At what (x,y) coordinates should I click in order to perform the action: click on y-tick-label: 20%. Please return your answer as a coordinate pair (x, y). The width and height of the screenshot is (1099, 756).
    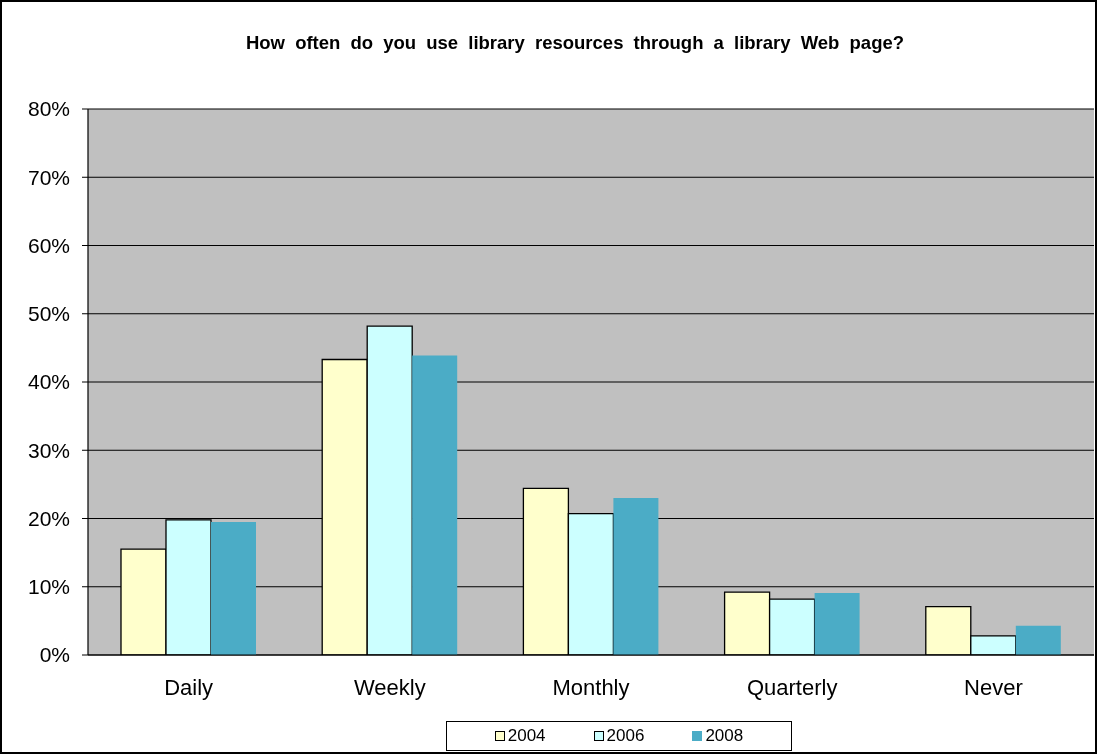
    Looking at the image, I should click on (48, 518).